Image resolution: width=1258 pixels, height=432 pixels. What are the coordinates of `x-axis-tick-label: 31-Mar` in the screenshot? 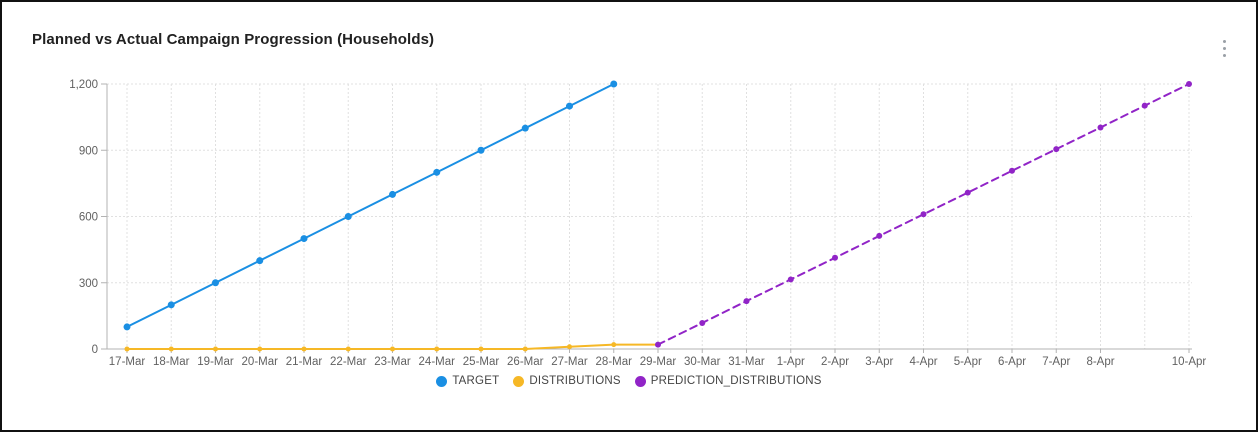 It's located at (746, 362).